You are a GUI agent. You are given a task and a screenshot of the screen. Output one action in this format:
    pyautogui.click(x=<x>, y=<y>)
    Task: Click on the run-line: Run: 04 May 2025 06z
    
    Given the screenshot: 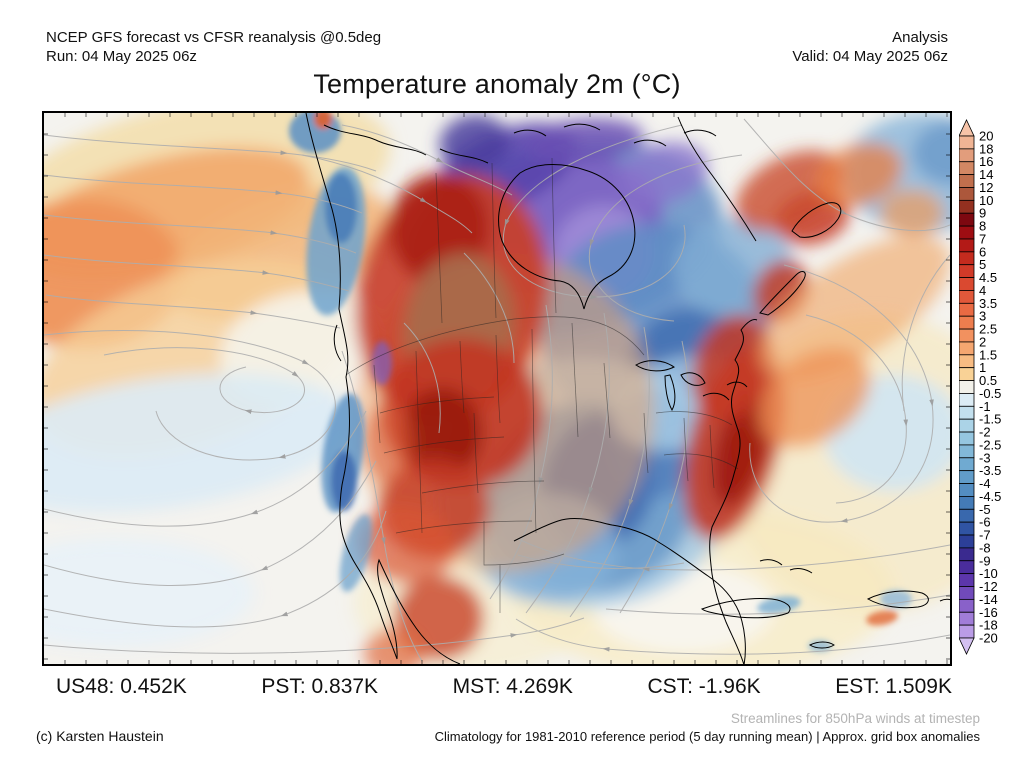 What is the action you would take?
    pyautogui.click(x=121, y=56)
    